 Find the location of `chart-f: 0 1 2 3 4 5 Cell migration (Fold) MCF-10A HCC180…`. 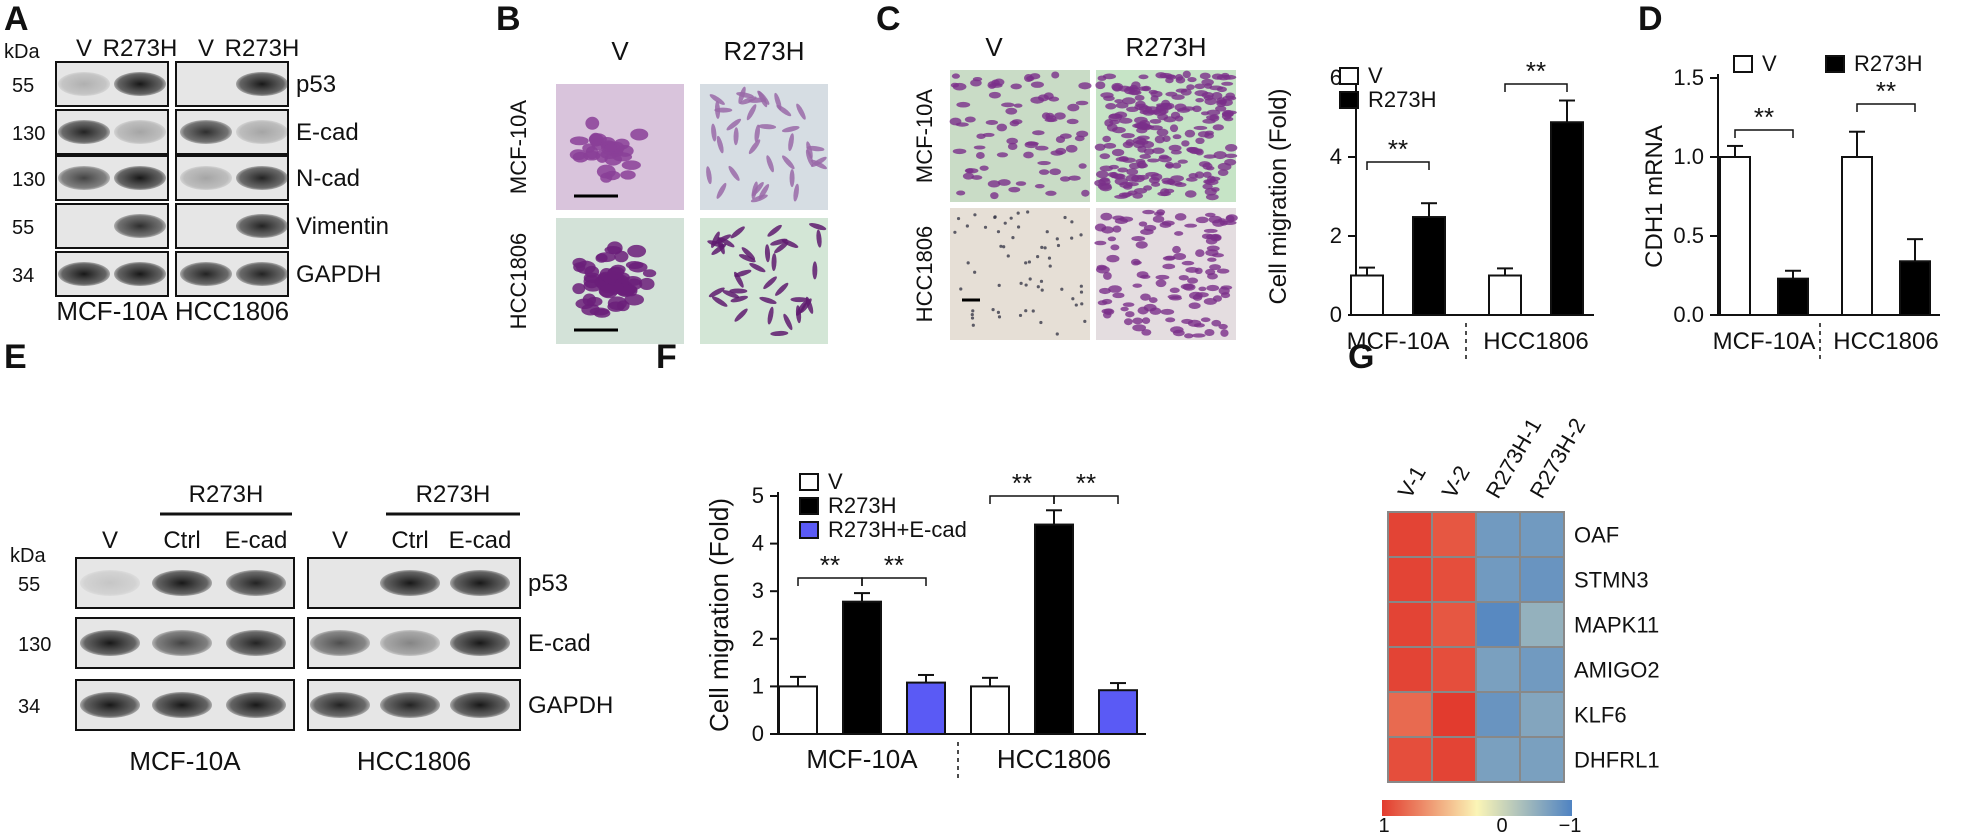

chart-f: 0 1 2 3 4 5 Cell migration (Fold) MCF-10A HCC180… is located at coordinates (925, 623).